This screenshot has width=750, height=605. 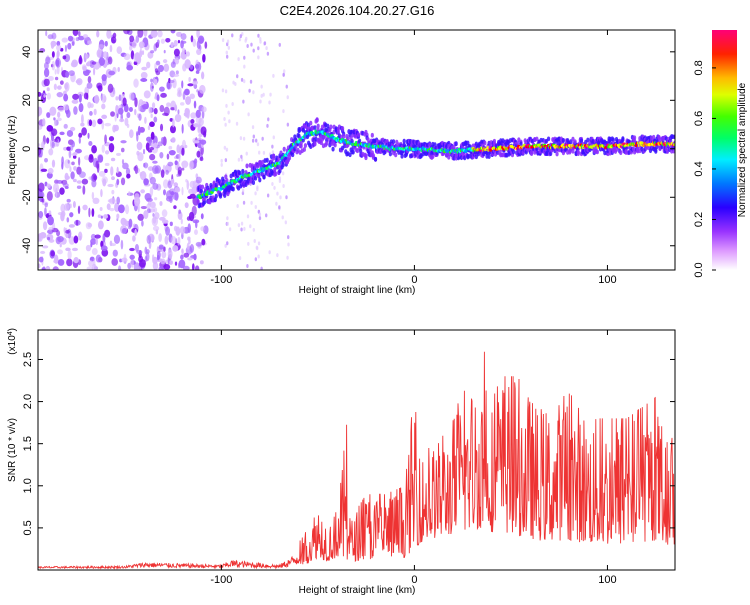 What do you see at coordinates (704, 169) in the screenshot?
I see `colorbar-ticks: 0.0 0.2 0.4 0.6 0.8` at bounding box center [704, 169].